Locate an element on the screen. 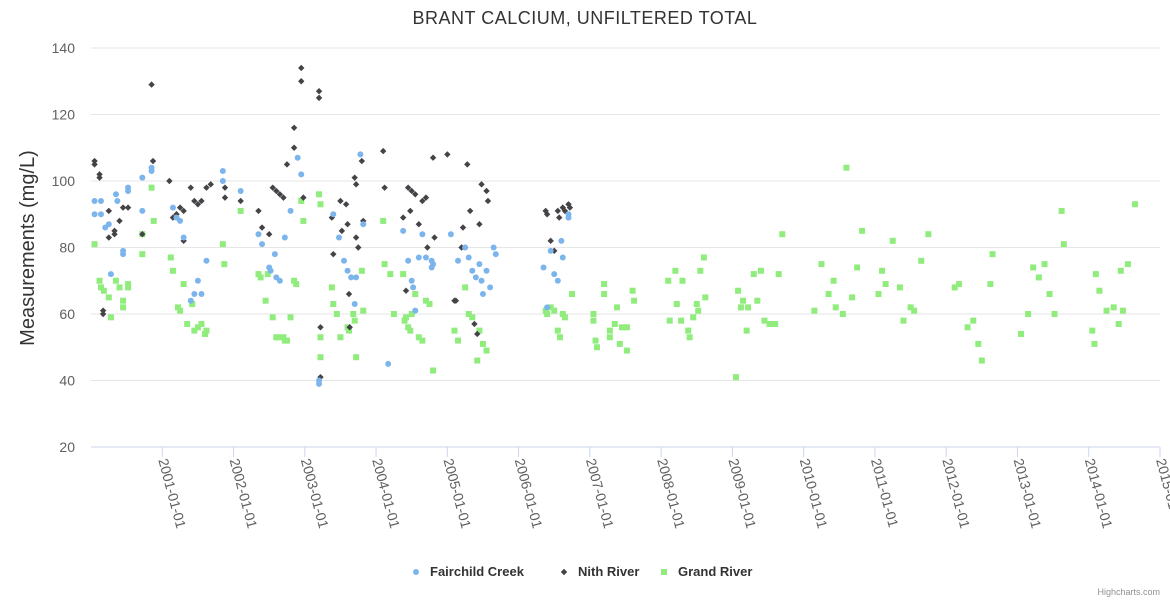 This screenshot has width=1170, height=600. legend-item-grand-river: Grand River is located at coordinates (706, 571).